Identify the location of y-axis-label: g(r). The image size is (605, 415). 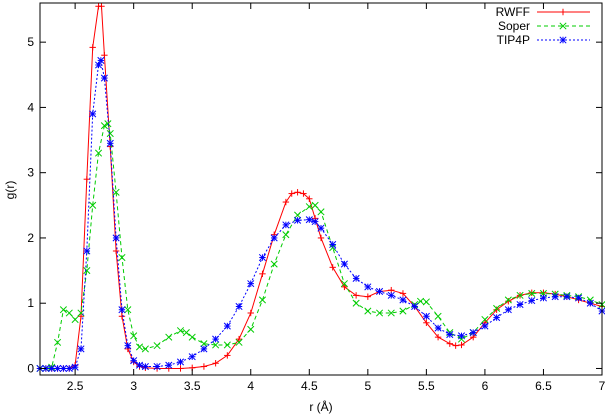
(10, 190).